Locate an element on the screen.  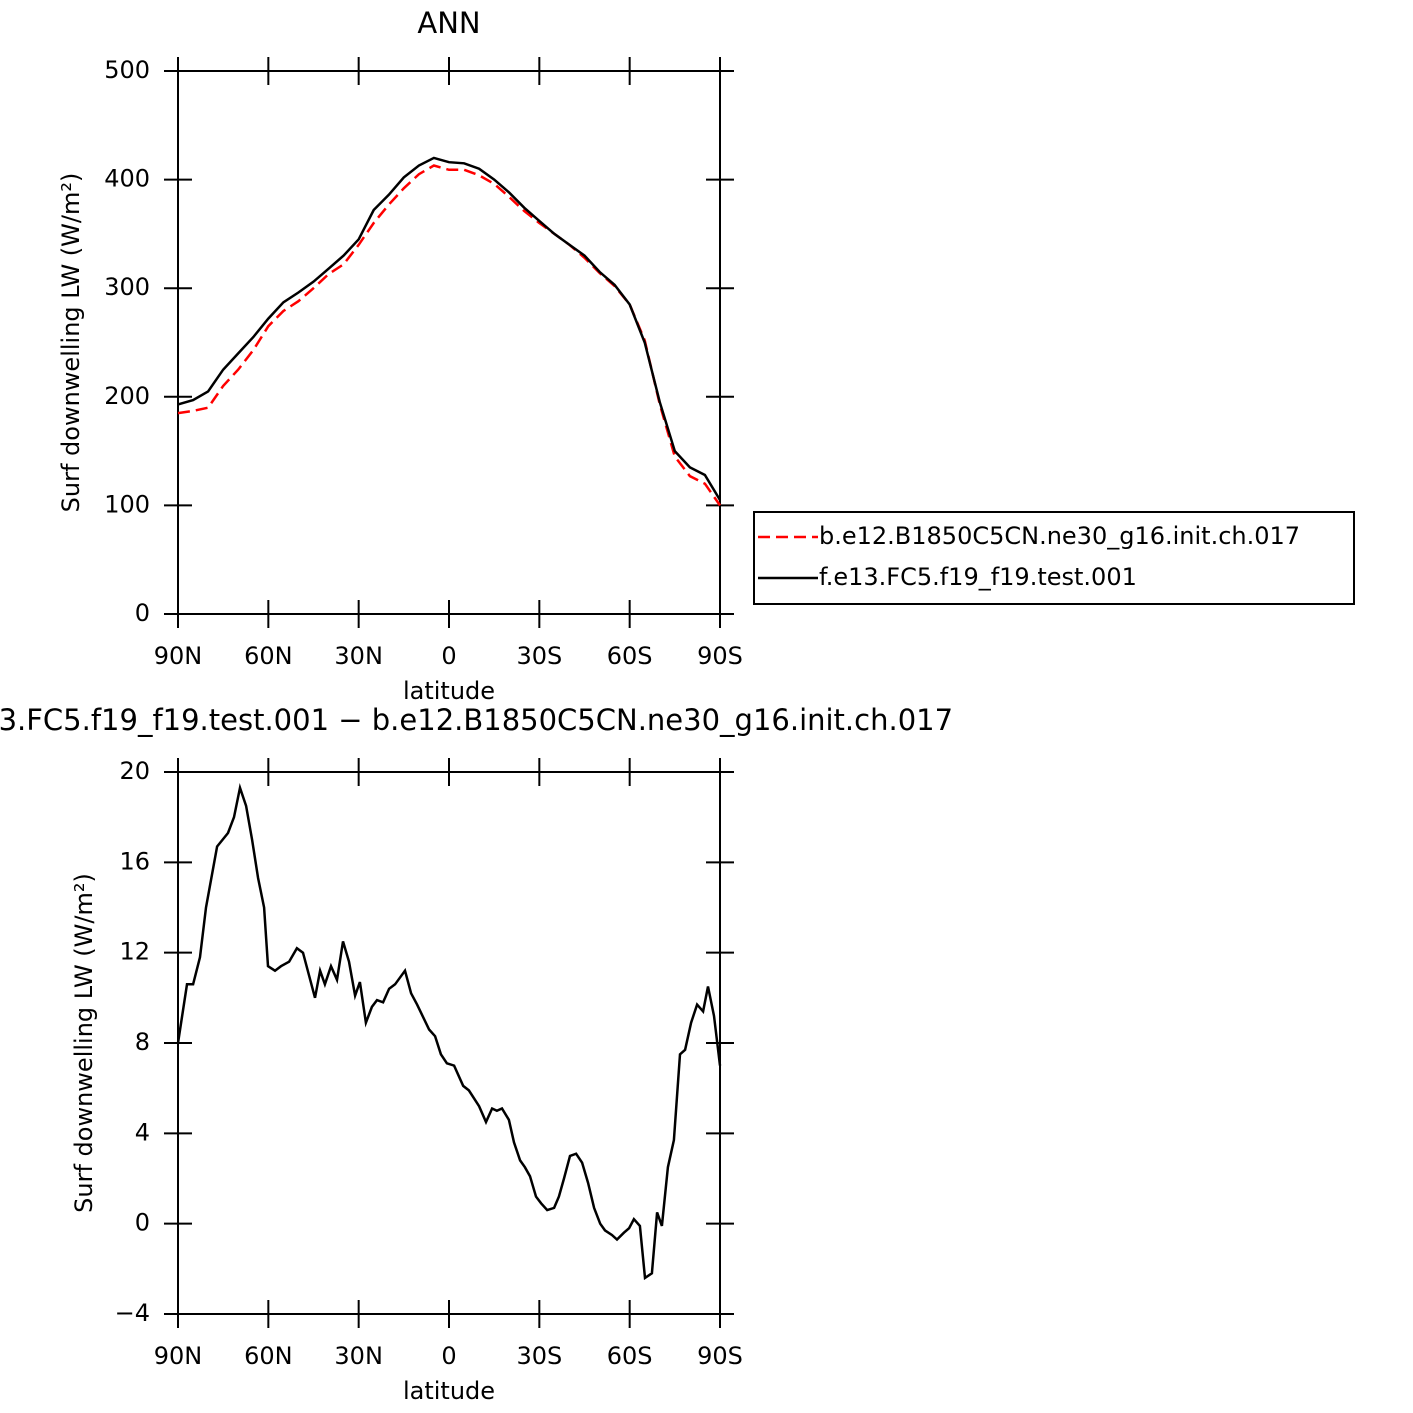
y-tick-label: 12 is located at coordinates (134, 952).